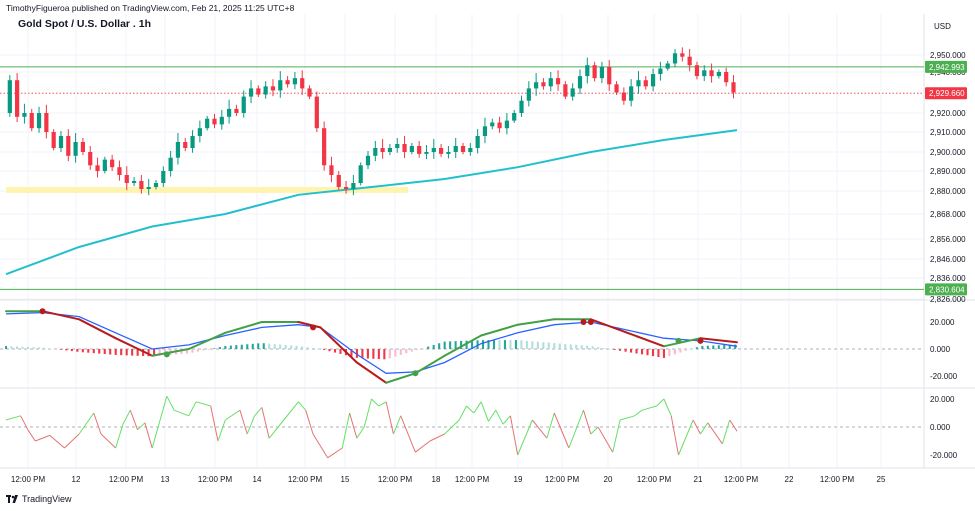  I want to click on momentum-tick-label: 0.000, so click(940, 427).